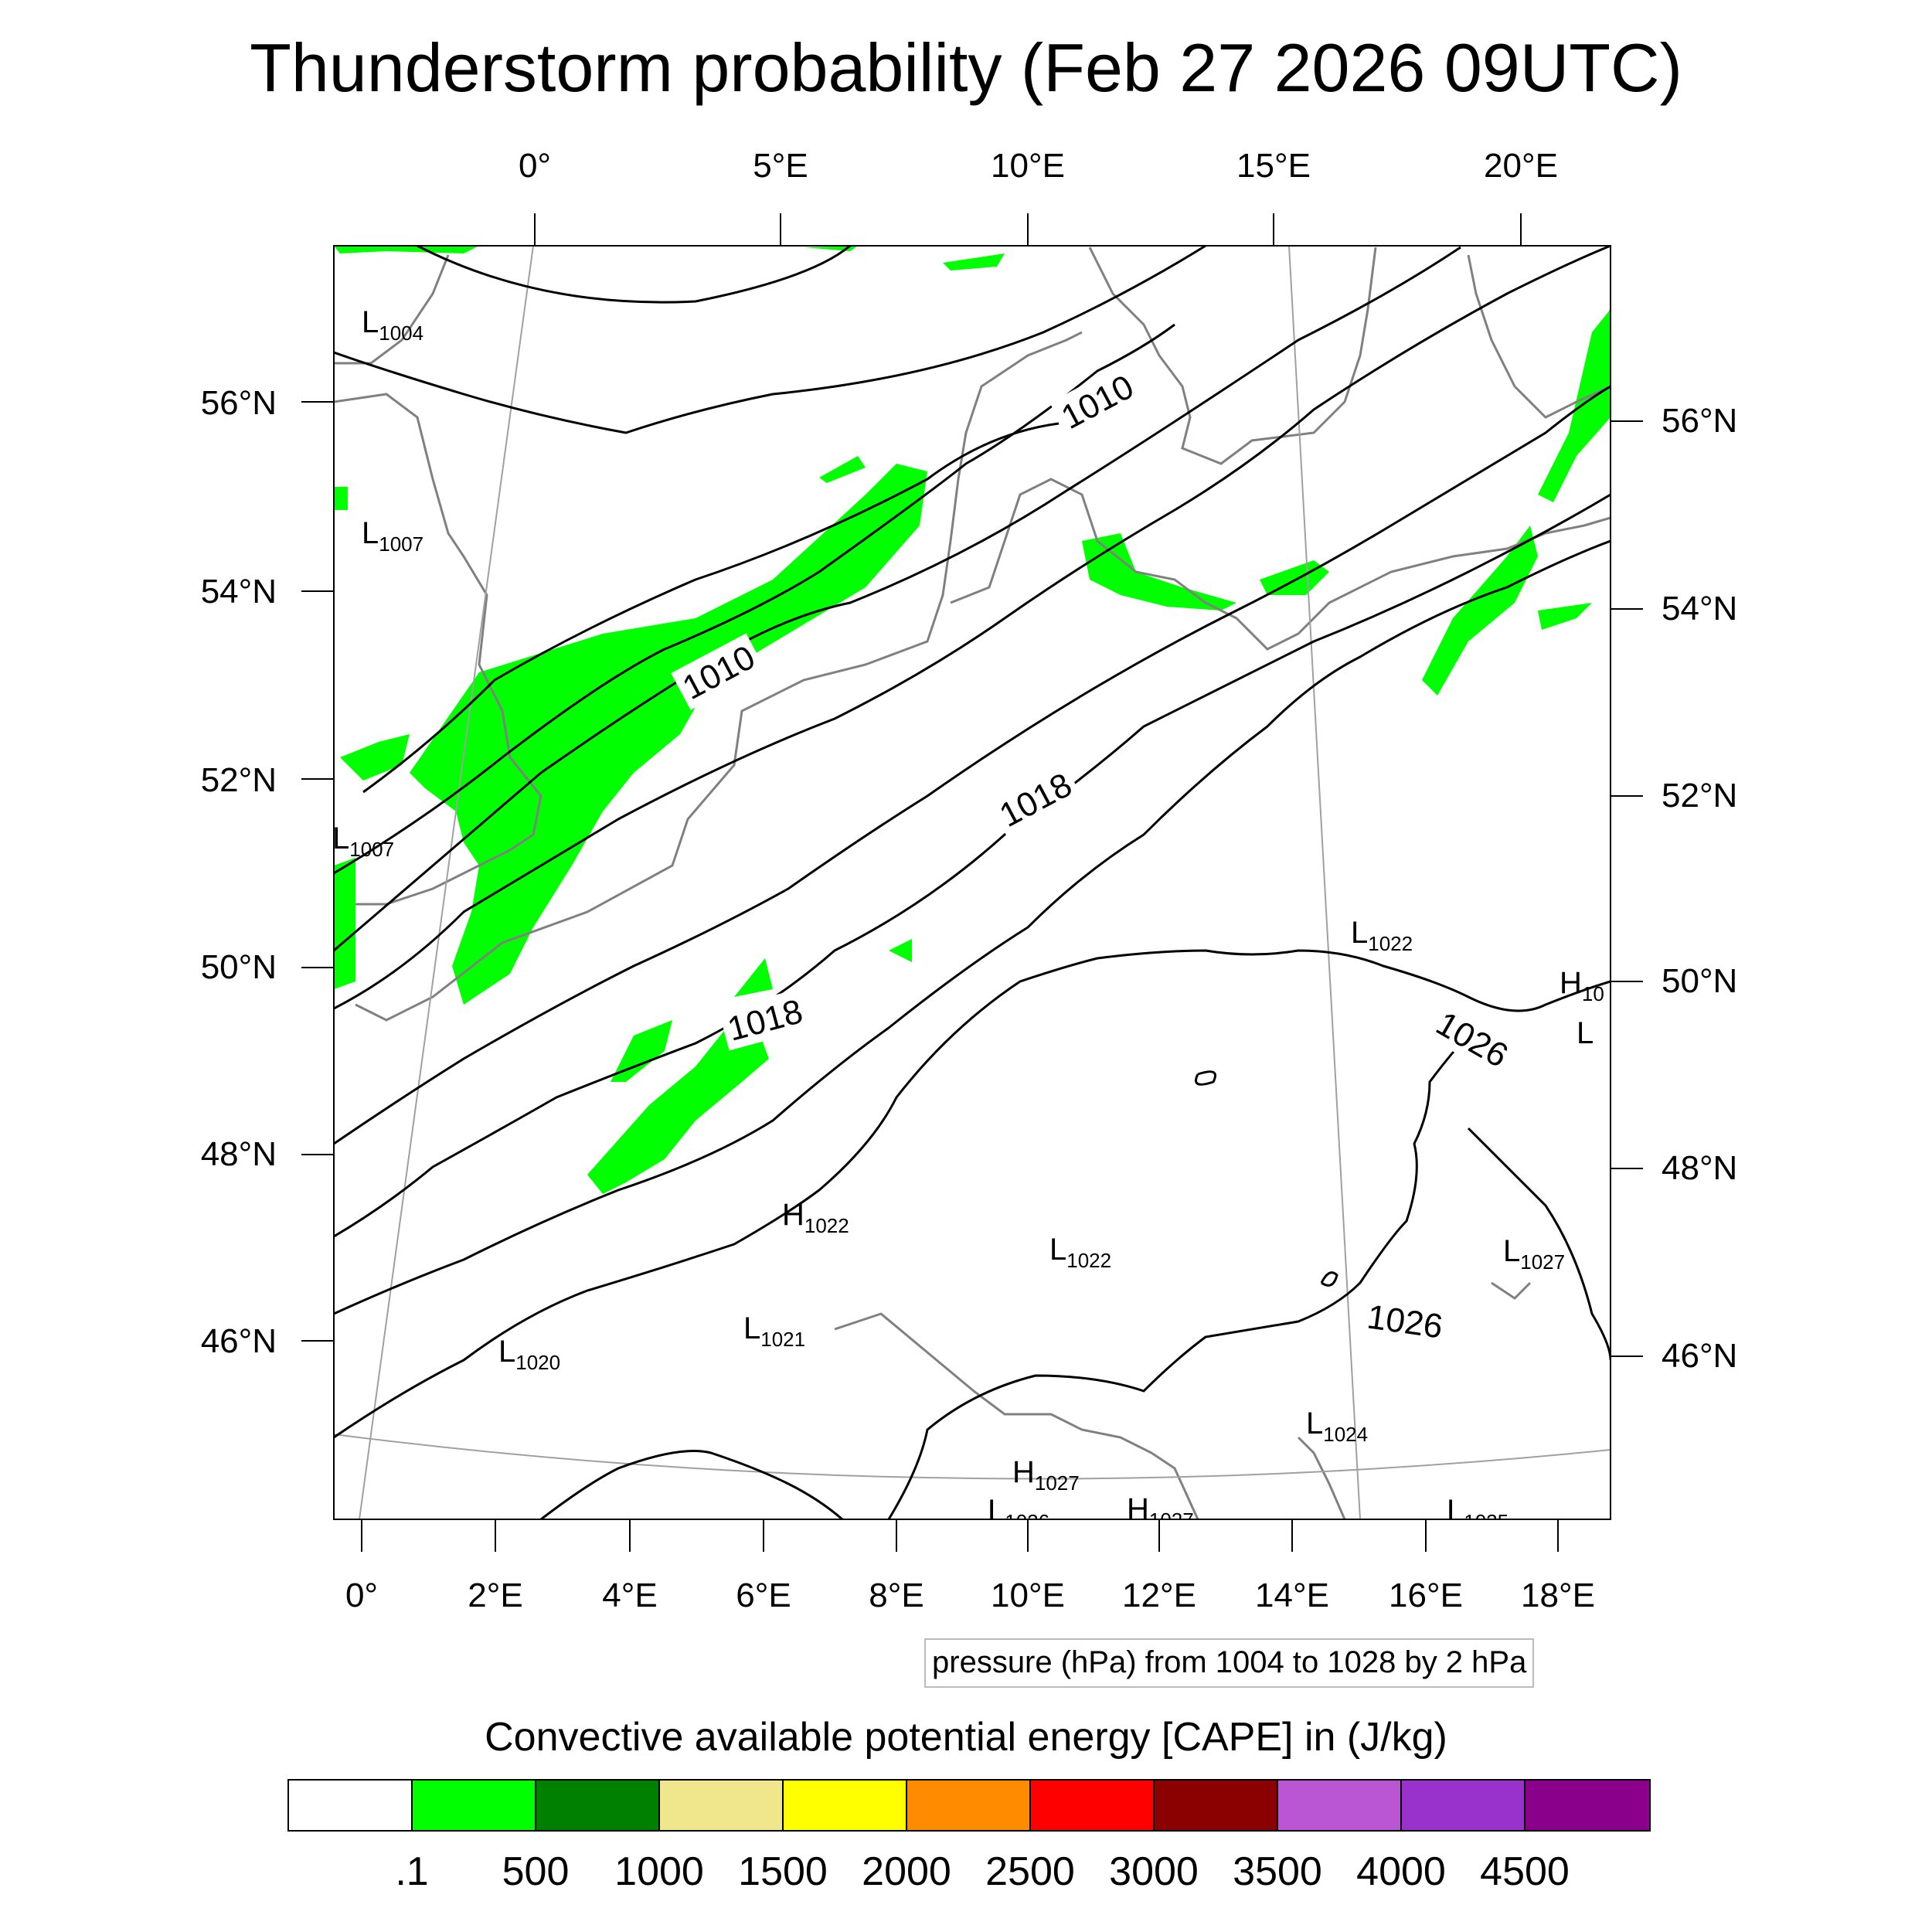 This screenshot has width=1932, height=1932. Describe the element at coordinates (1295, 578) in the screenshot. I see `cape-area-baltic` at that location.